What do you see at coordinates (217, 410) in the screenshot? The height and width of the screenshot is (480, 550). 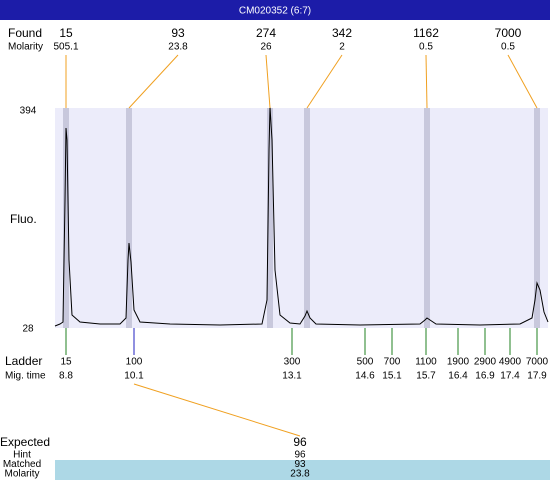 I see `expected-connector` at bounding box center [217, 410].